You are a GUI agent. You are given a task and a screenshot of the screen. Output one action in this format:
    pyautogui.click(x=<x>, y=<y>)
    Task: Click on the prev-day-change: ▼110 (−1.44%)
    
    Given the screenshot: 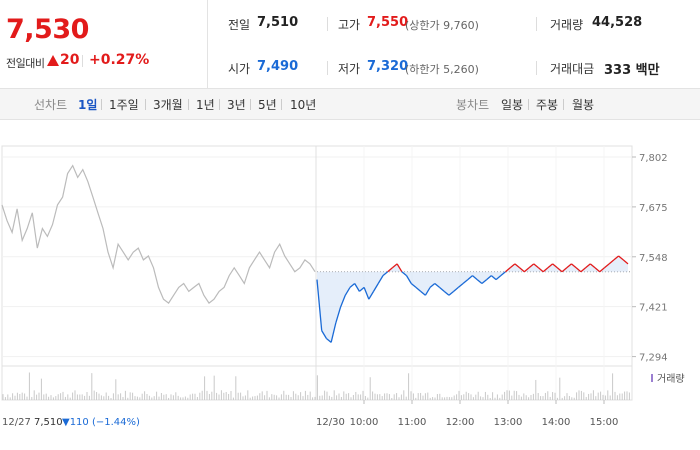 What is the action you would take?
    pyautogui.click(x=101, y=422)
    